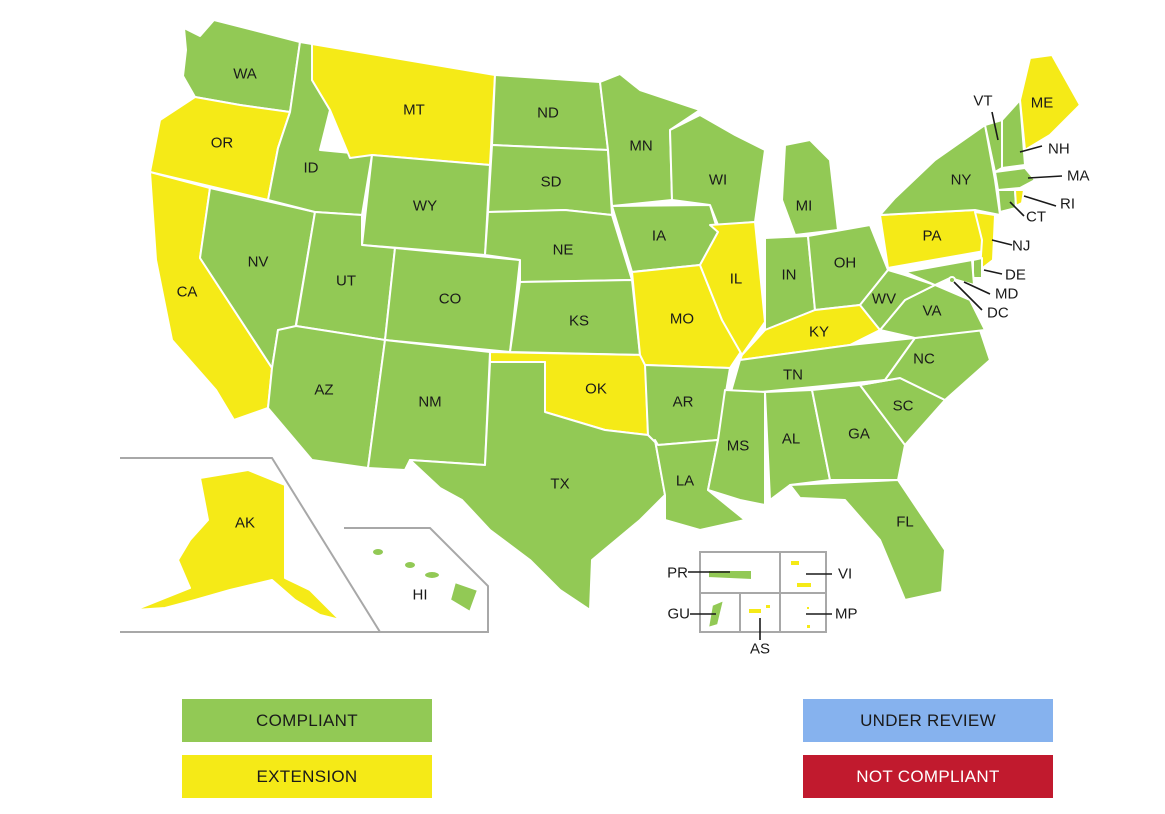  What do you see at coordinates (677, 573) in the screenshot?
I see `label-pr: PR` at bounding box center [677, 573].